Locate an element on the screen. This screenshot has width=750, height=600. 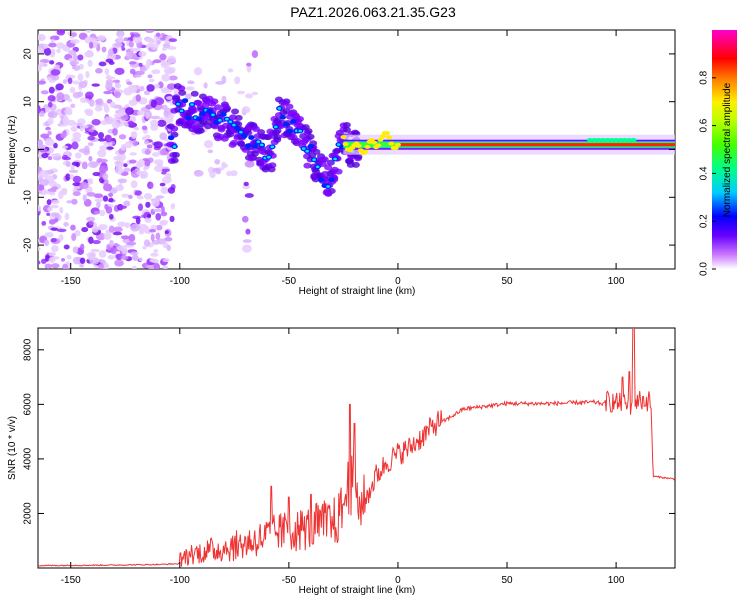
x-tick-label: 0 is located at coordinates (398, 580).